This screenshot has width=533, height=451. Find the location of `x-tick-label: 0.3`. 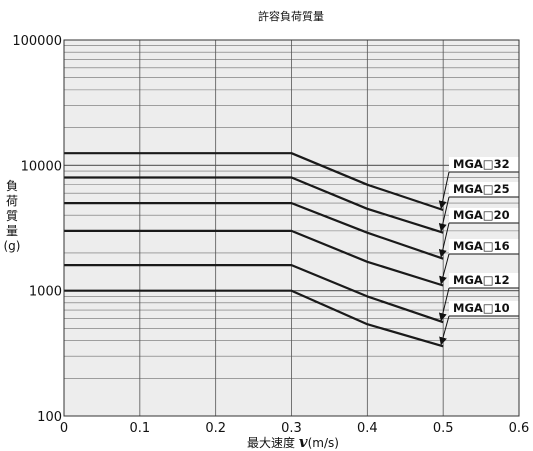

x-tick-label: 0.3 is located at coordinates (291, 428).